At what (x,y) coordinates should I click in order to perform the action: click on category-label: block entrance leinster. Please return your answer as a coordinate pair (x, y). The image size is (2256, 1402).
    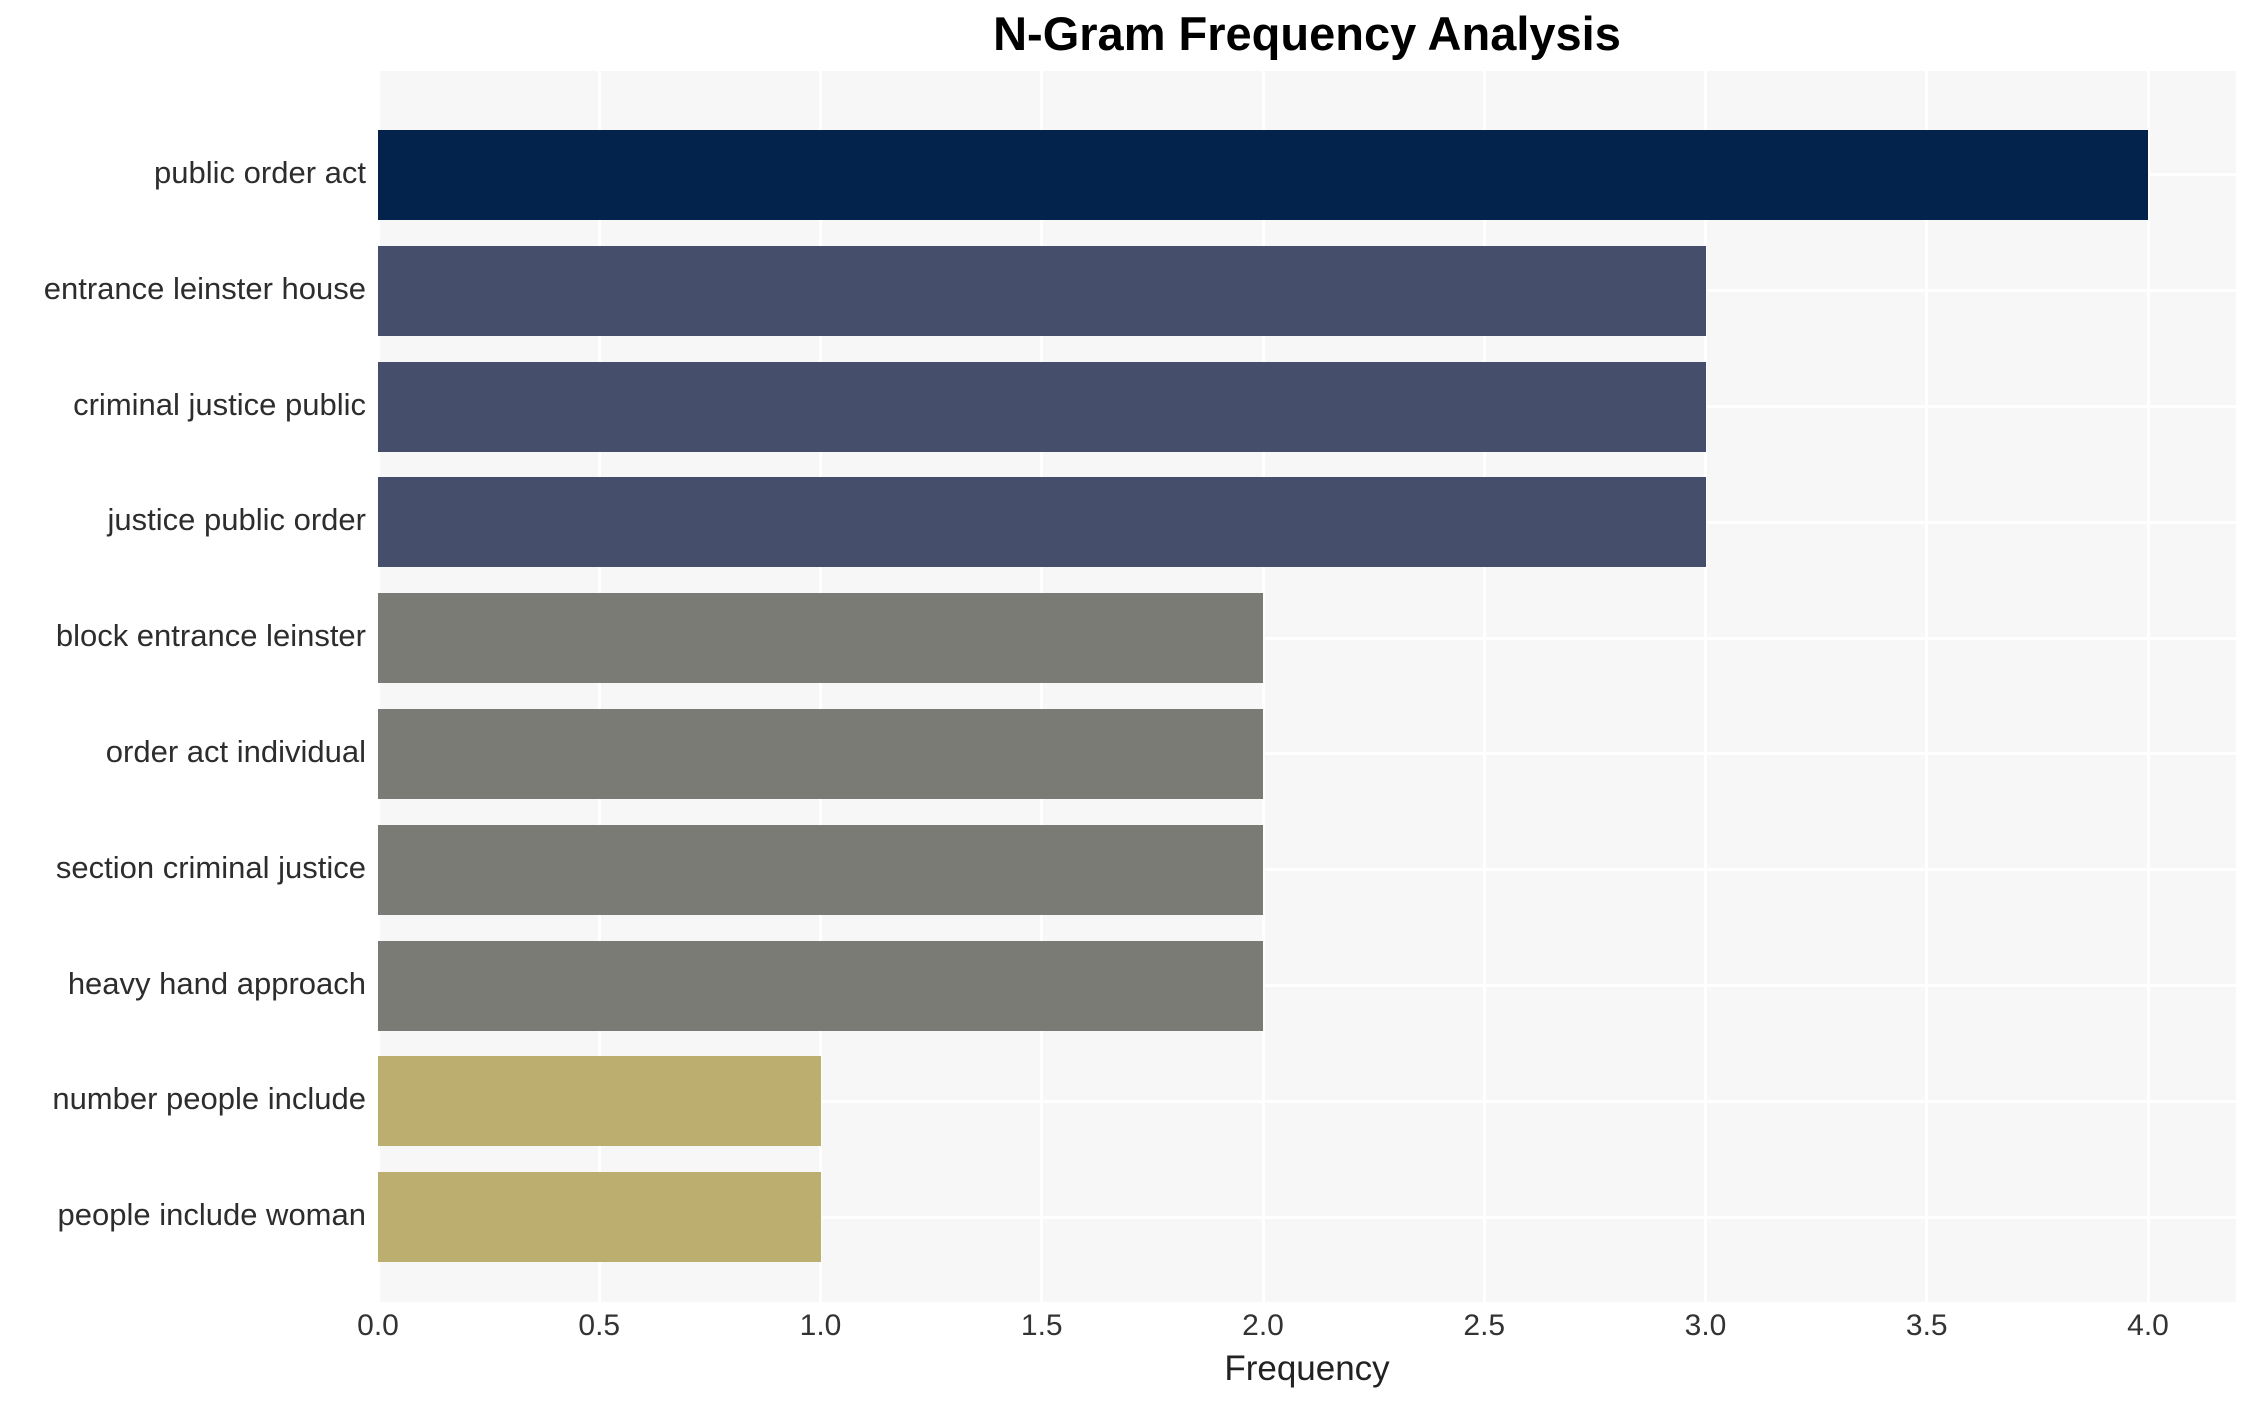
    Looking at the image, I should click on (210, 636).